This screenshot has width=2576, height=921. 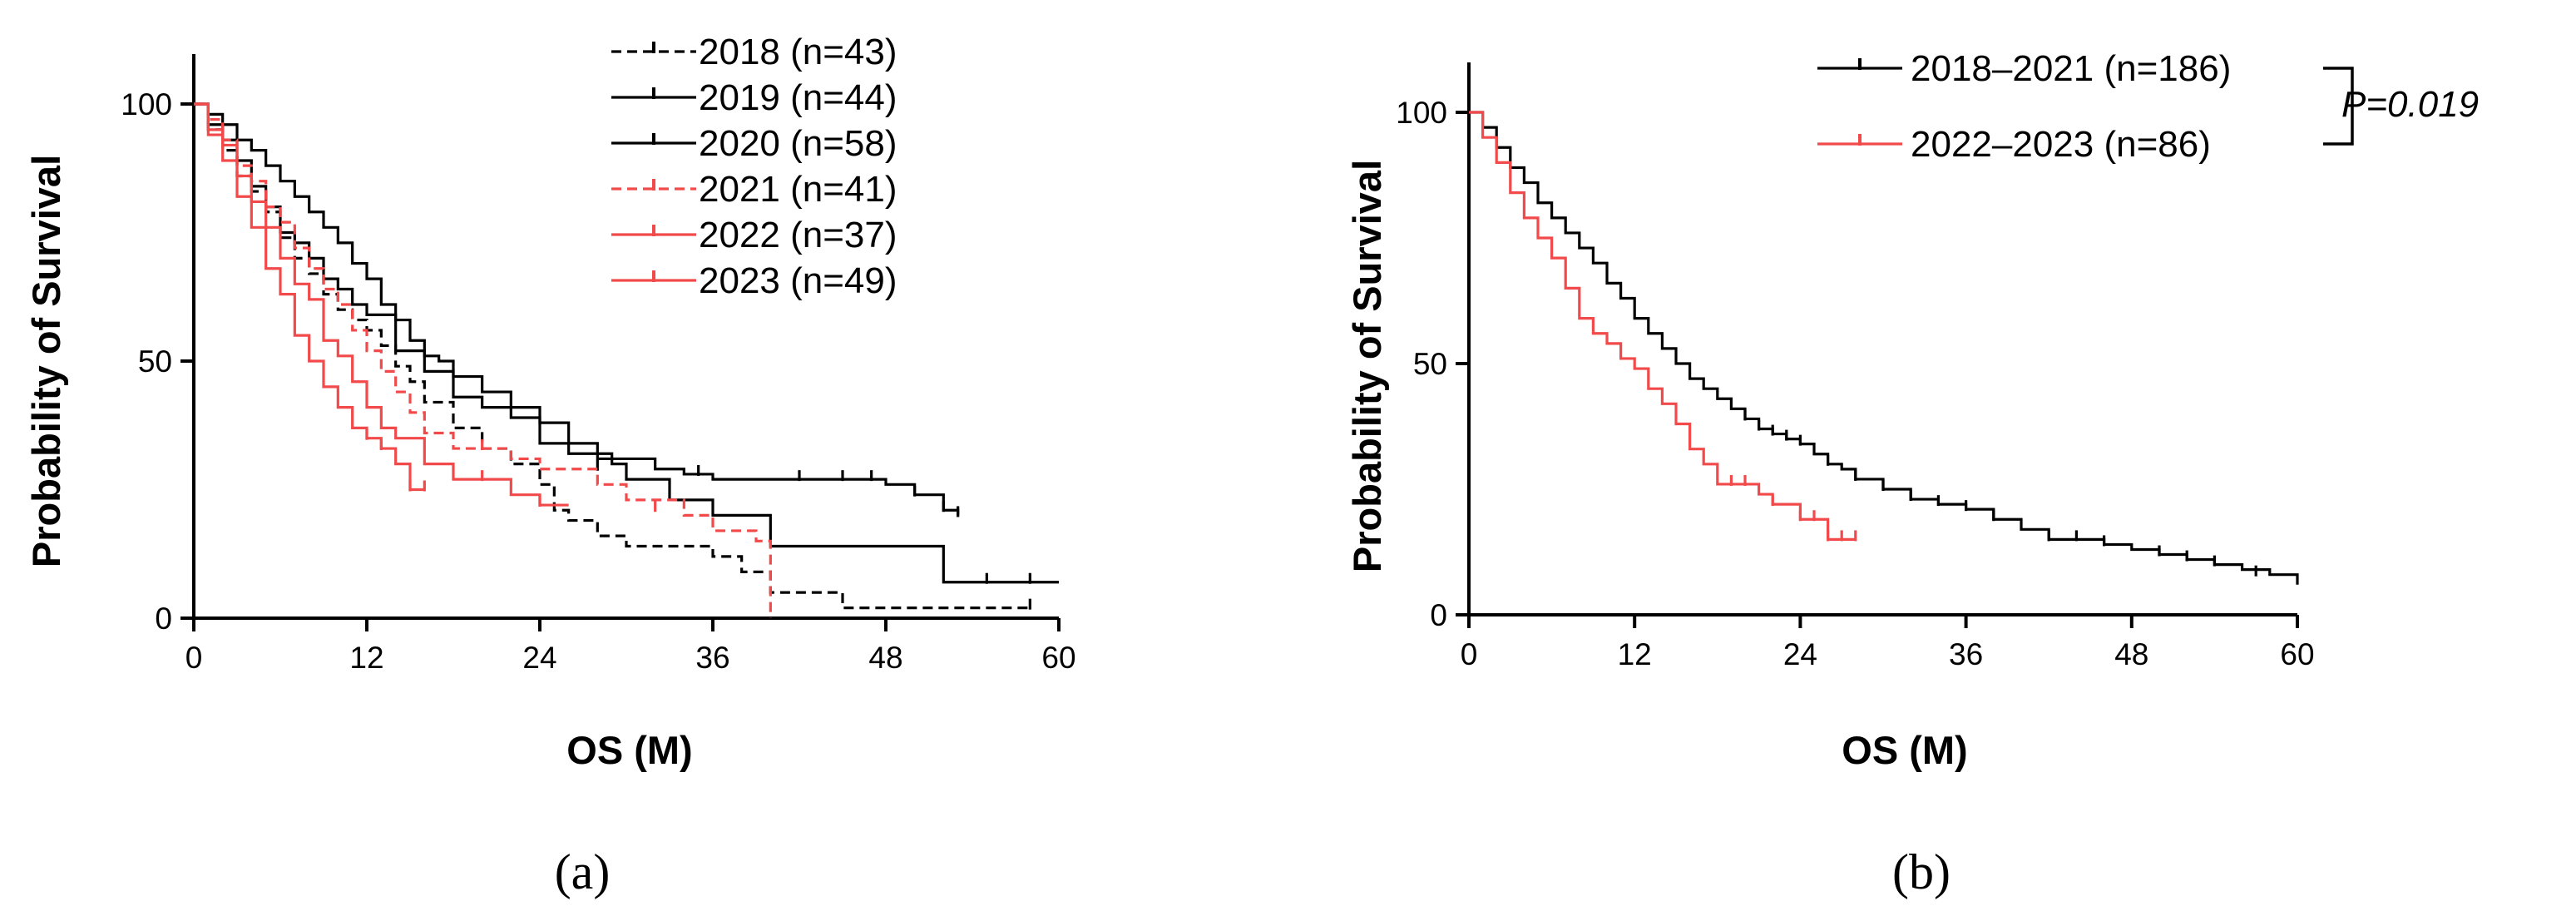 I want to click on panel-b-p-value: P=0.019, so click(x=2410, y=105).